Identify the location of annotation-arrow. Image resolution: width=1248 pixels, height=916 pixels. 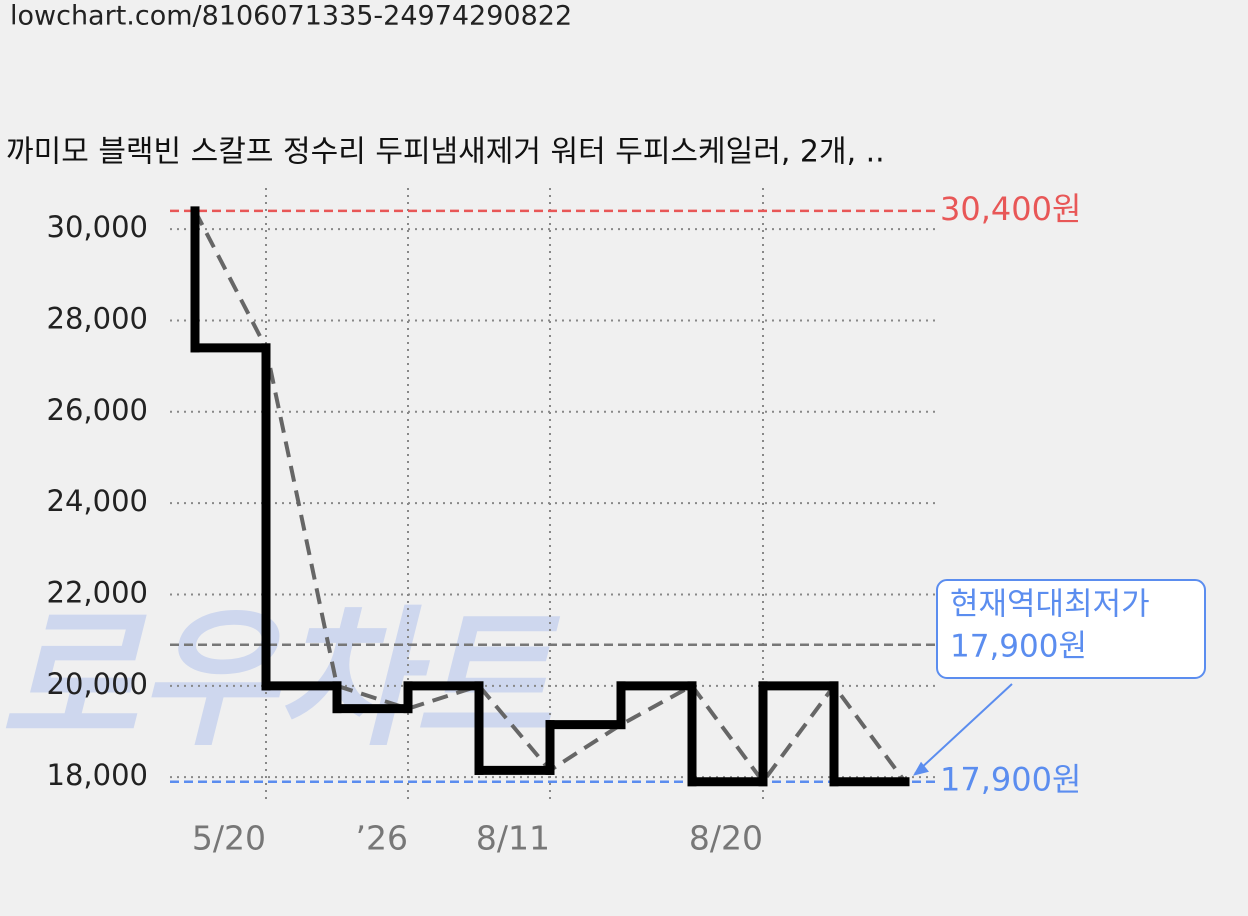
(963, 729).